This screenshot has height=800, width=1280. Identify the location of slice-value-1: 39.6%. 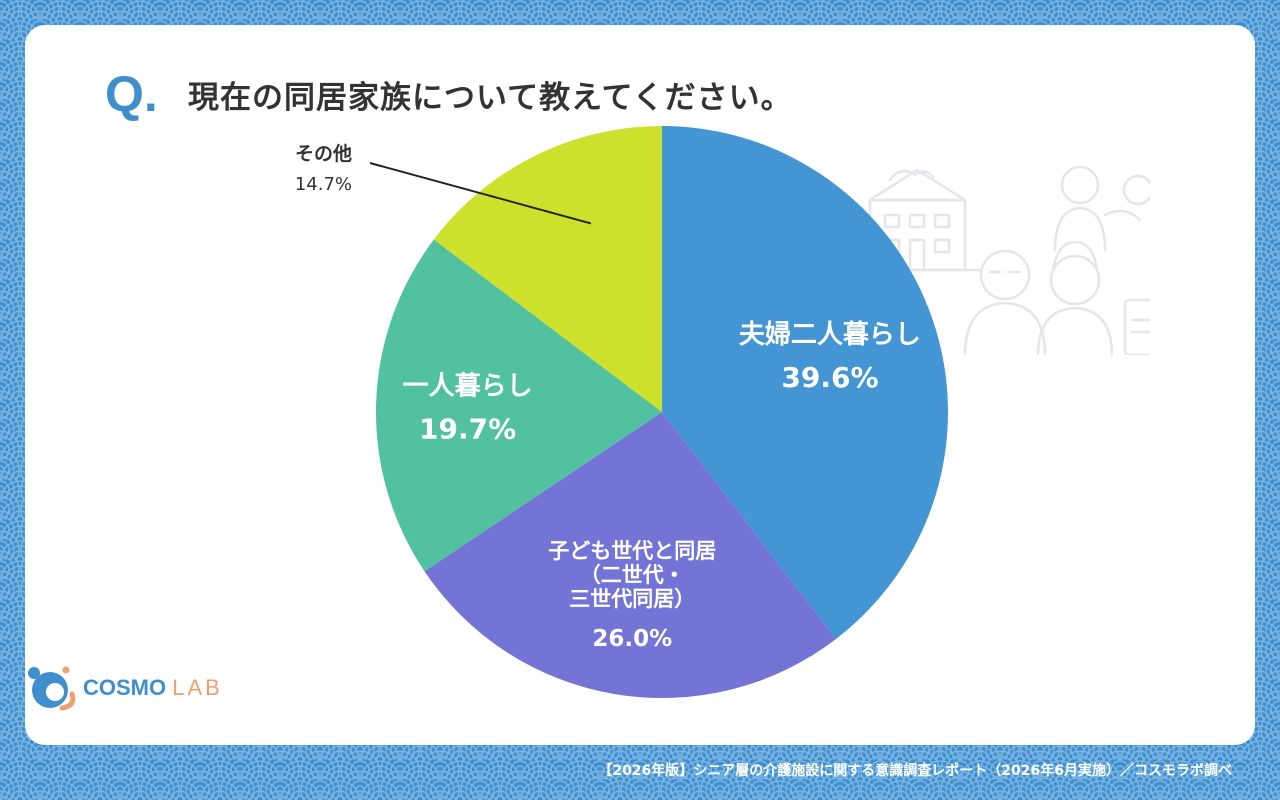
(829, 377).